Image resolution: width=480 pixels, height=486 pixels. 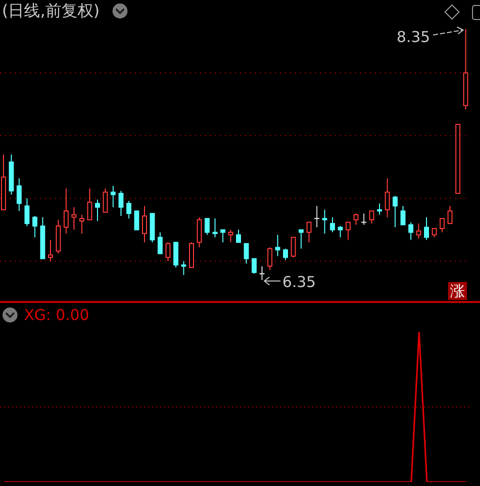 What do you see at coordinates (51, 10) in the screenshot?
I see `chart-title: (日线,前复权)` at bounding box center [51, 10].